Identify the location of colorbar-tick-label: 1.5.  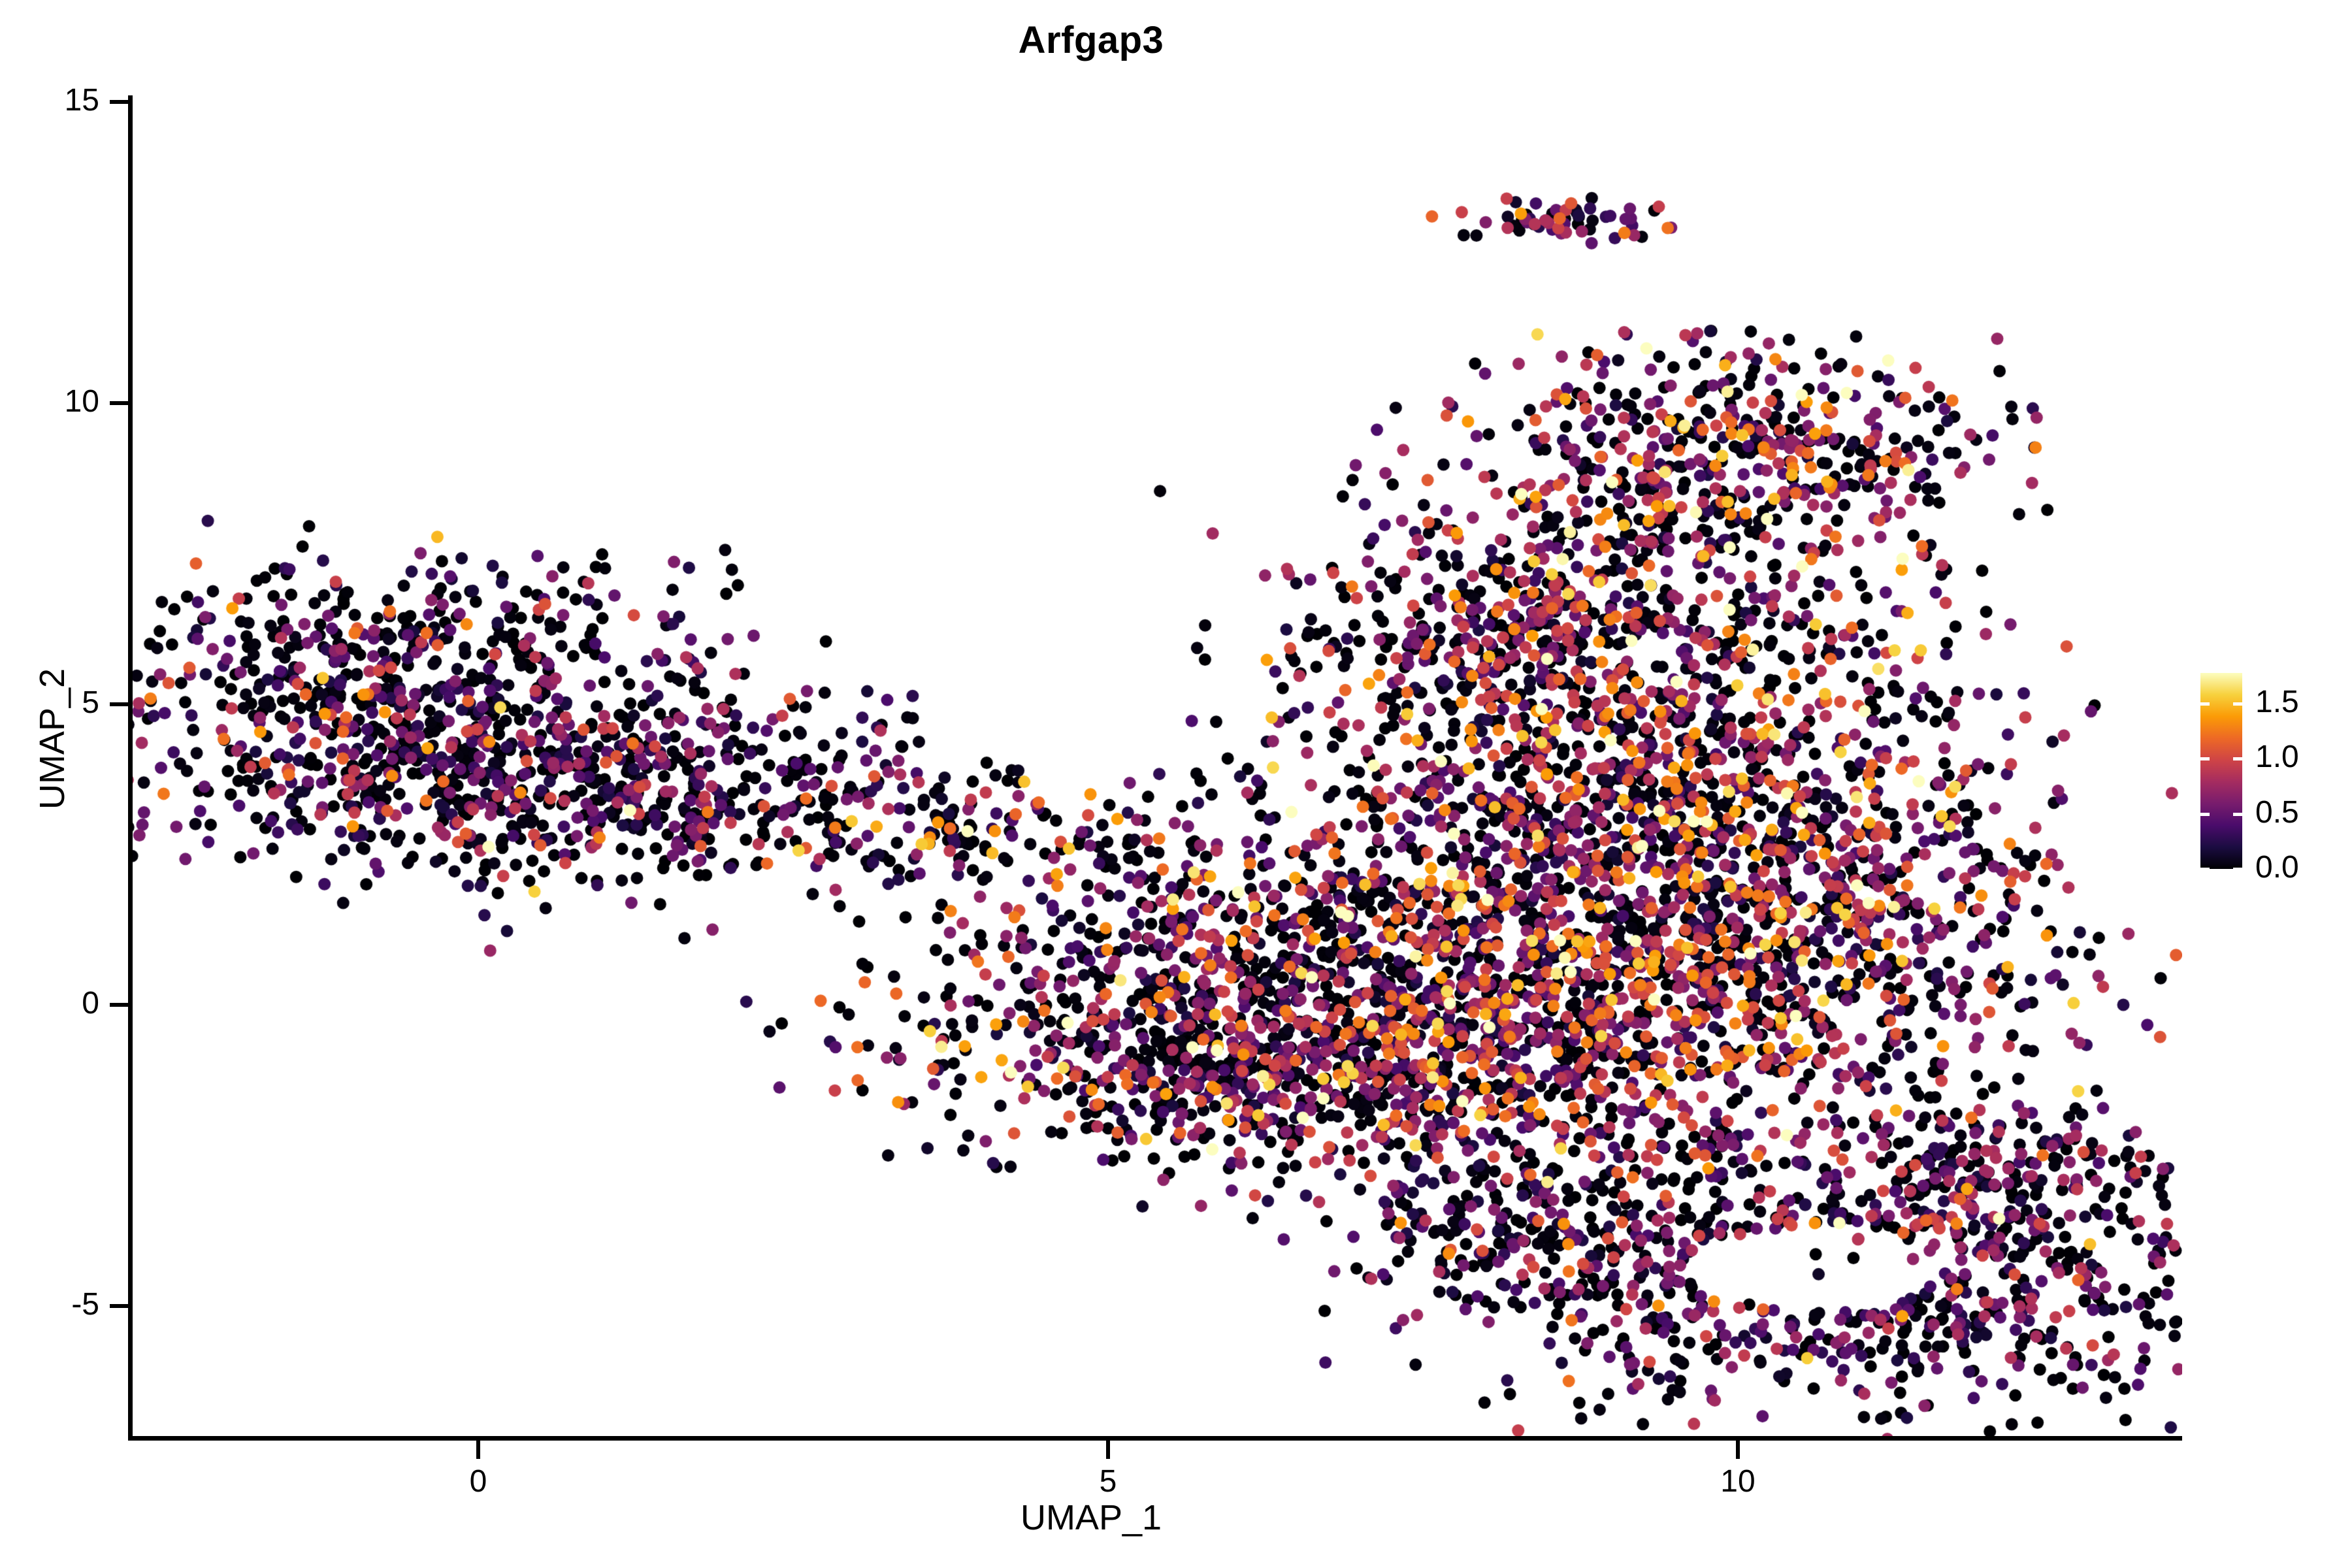
(2277, 702).